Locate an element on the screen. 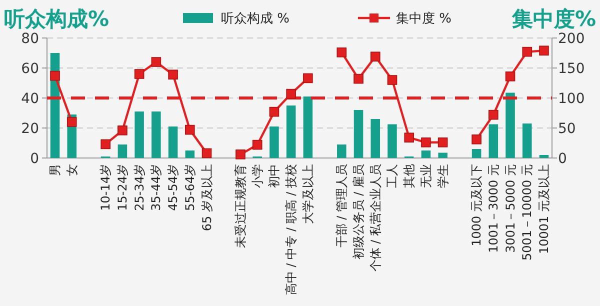  legend-label: 听众构成 % is located at coordinates (255, 19).